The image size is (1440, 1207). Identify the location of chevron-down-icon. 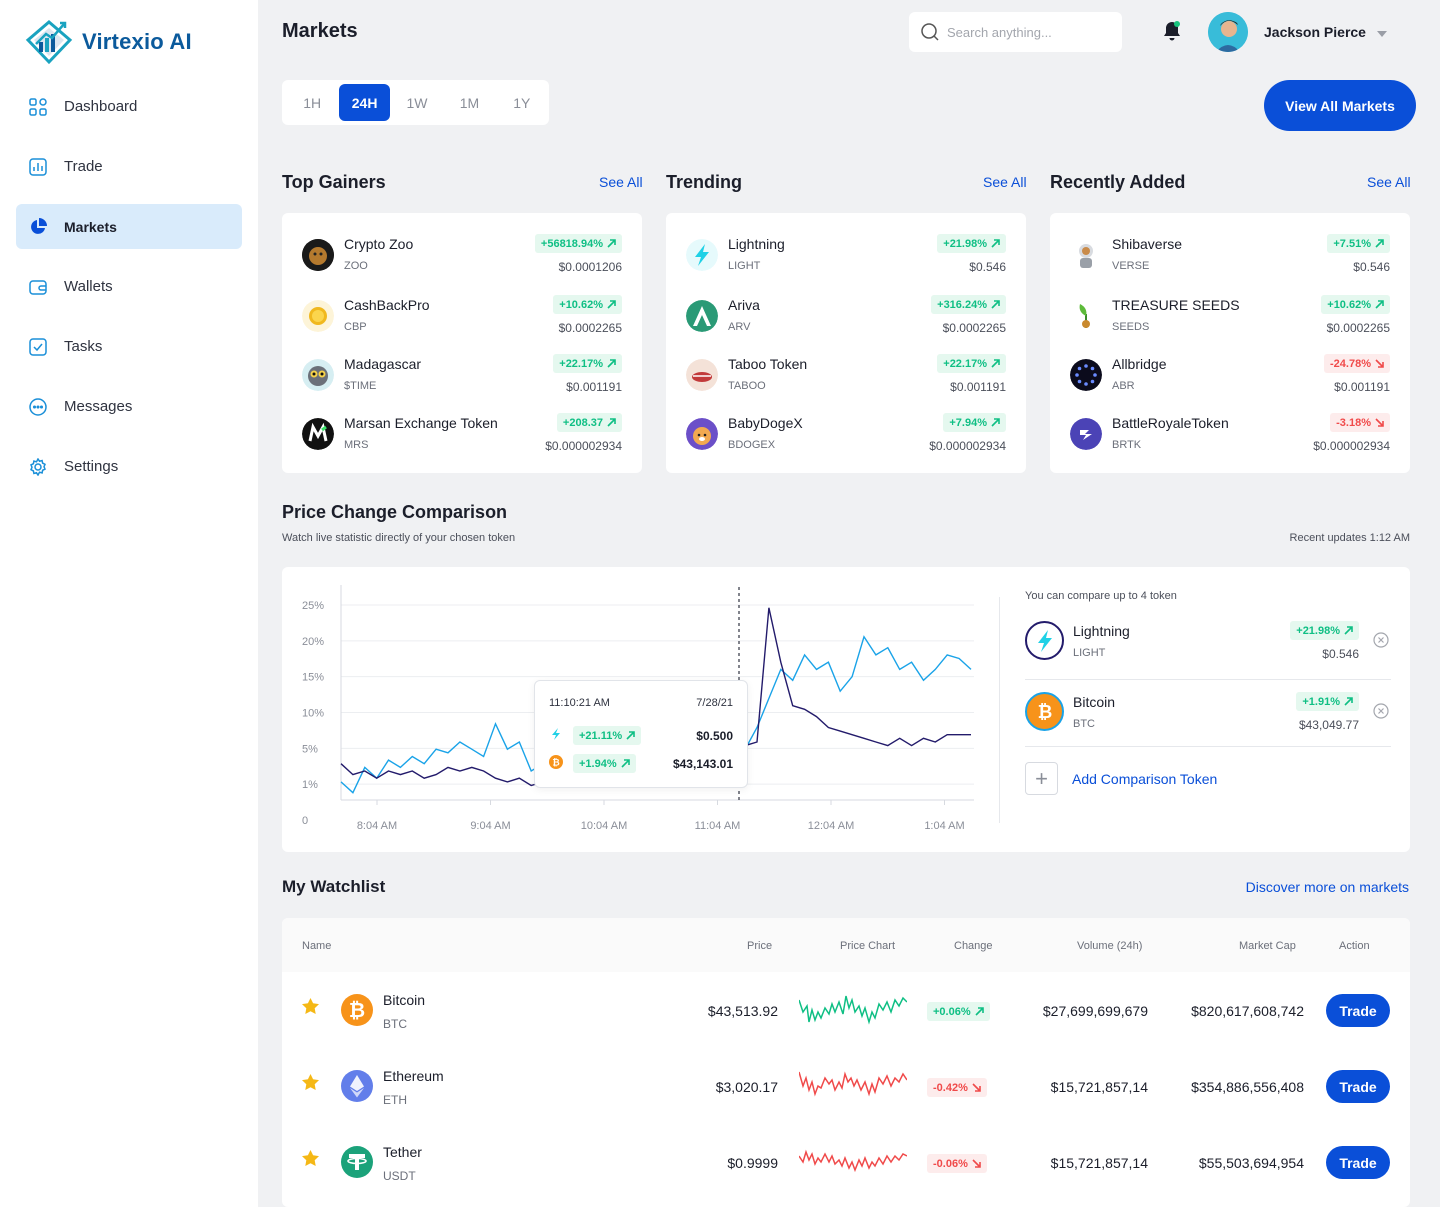
(1382, 35).